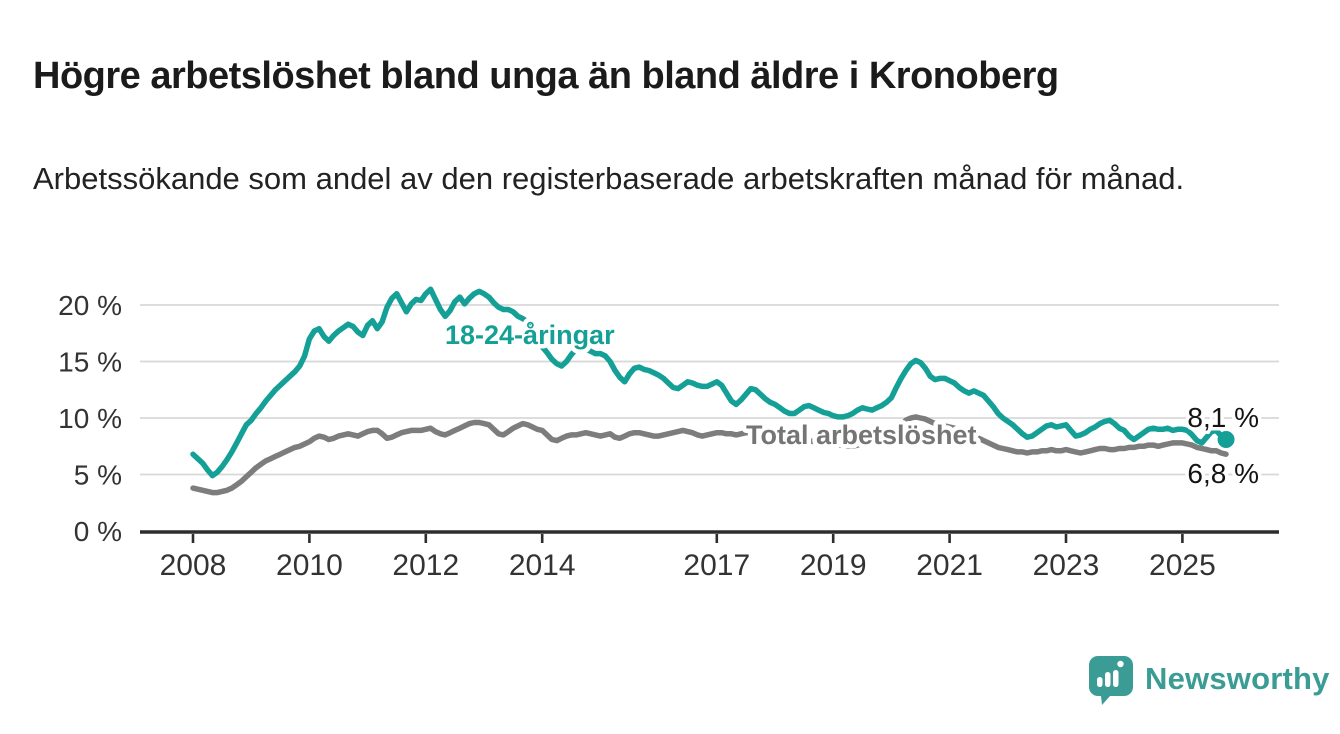 The image size is (1340, 734). What do you see at coordinates (1182, 565) in the screenshot?
I see `x-tick-label: 2025` at bounding box center [1182, 565].